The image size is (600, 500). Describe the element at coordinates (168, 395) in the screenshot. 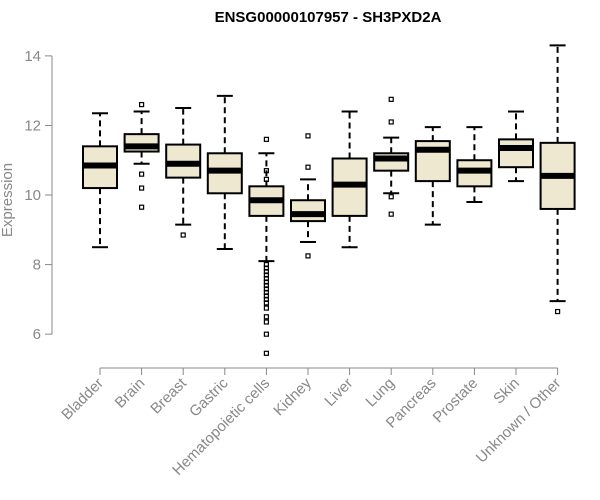

I see `x-tick-label: Breast` at that location.